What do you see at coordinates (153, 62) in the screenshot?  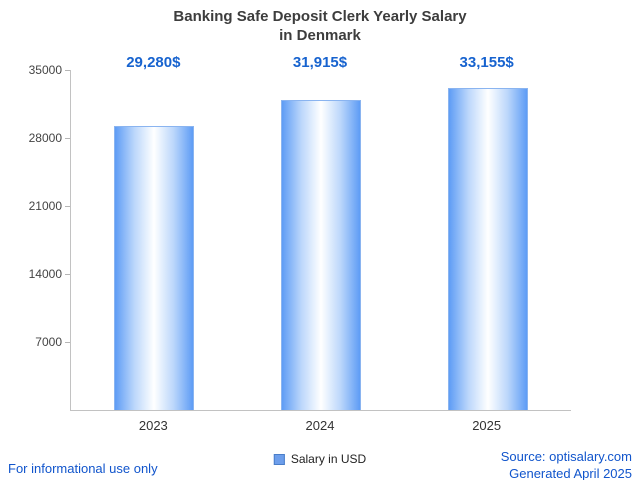 I see `bar-value-label: 29,280$` at bounding box center [153, 62].